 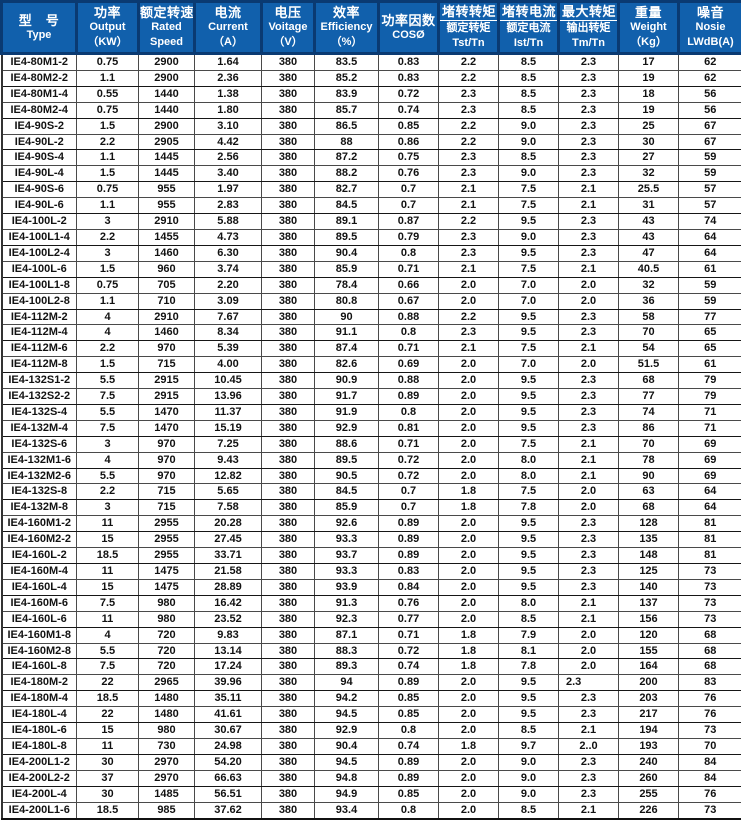 I want to click on cell-current: 23.52, so click(x=228, y=619).